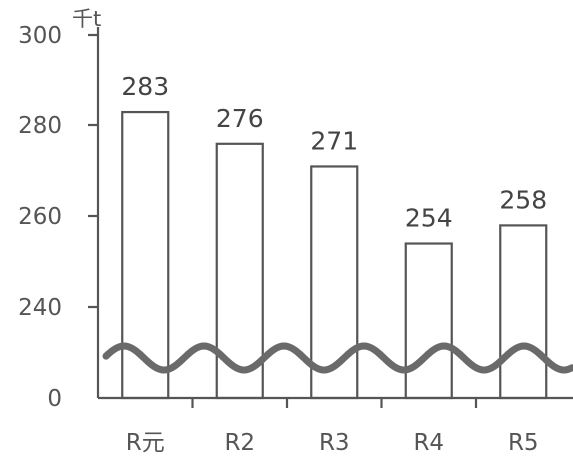  I want to click on category-label: R元, so click(145, 443).